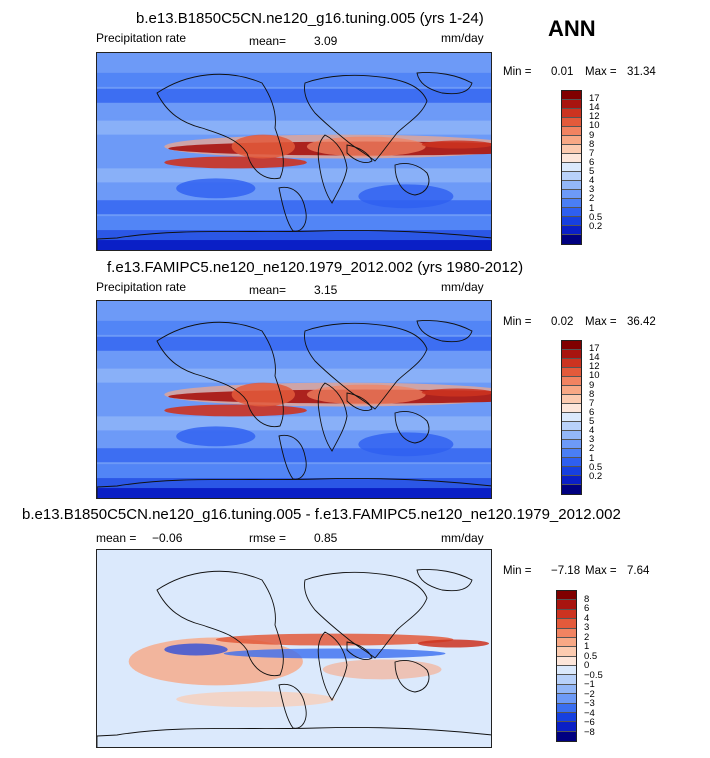 This screenshot has height=758, width=710. Describe the element at coordinates (141, 38) in the screenshot. I see `panel-1-variable: Precipitation rate` at that location.